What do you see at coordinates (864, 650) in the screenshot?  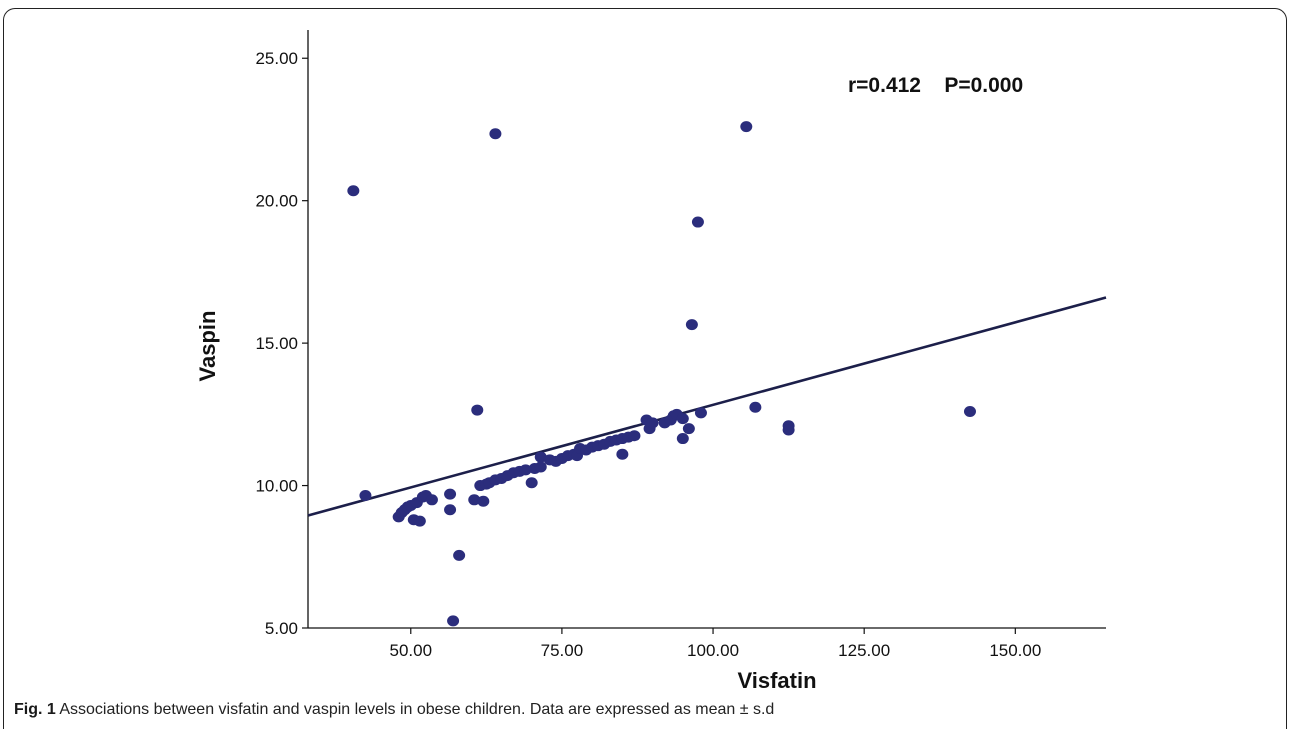 I see `x-tick-label: 125.00` at bounding box center [864, 650].